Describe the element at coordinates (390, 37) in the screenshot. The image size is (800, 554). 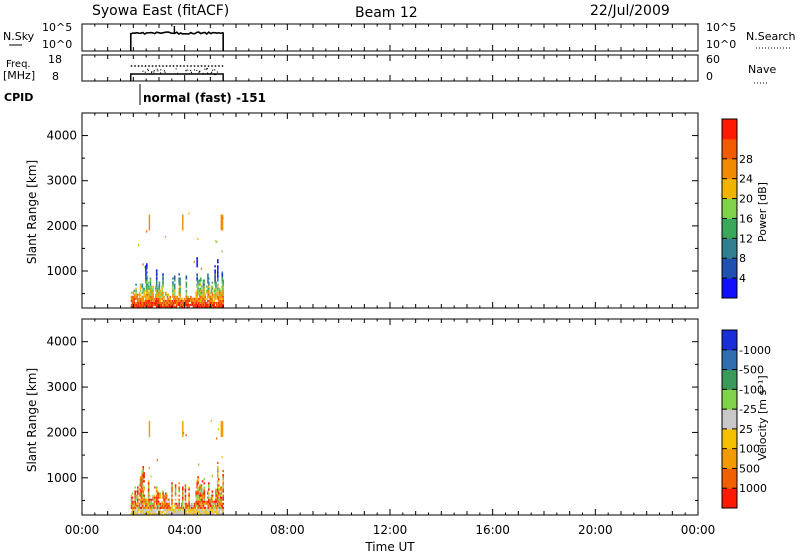
I see `nsky-panel-ticks` at that location.